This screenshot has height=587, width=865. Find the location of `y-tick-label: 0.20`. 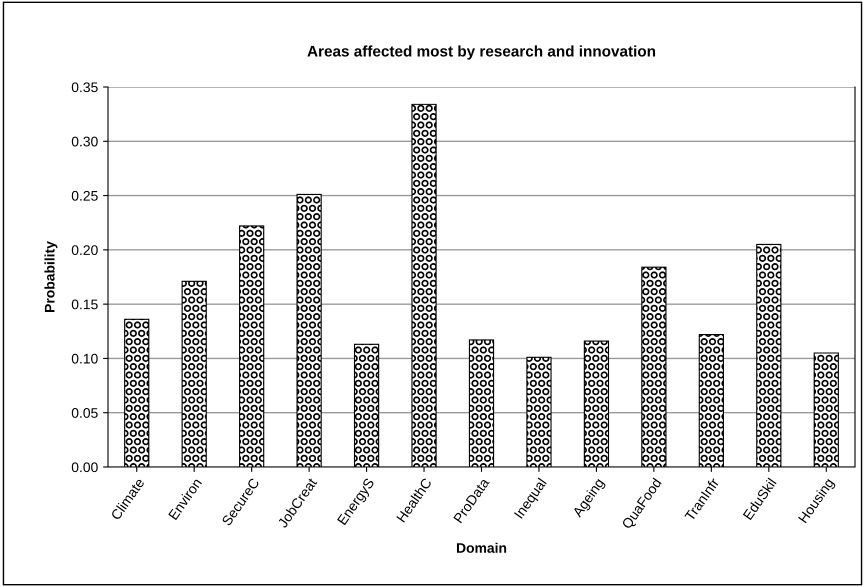

y-tick-label: 0.20 is located at coordinates (85, 250).